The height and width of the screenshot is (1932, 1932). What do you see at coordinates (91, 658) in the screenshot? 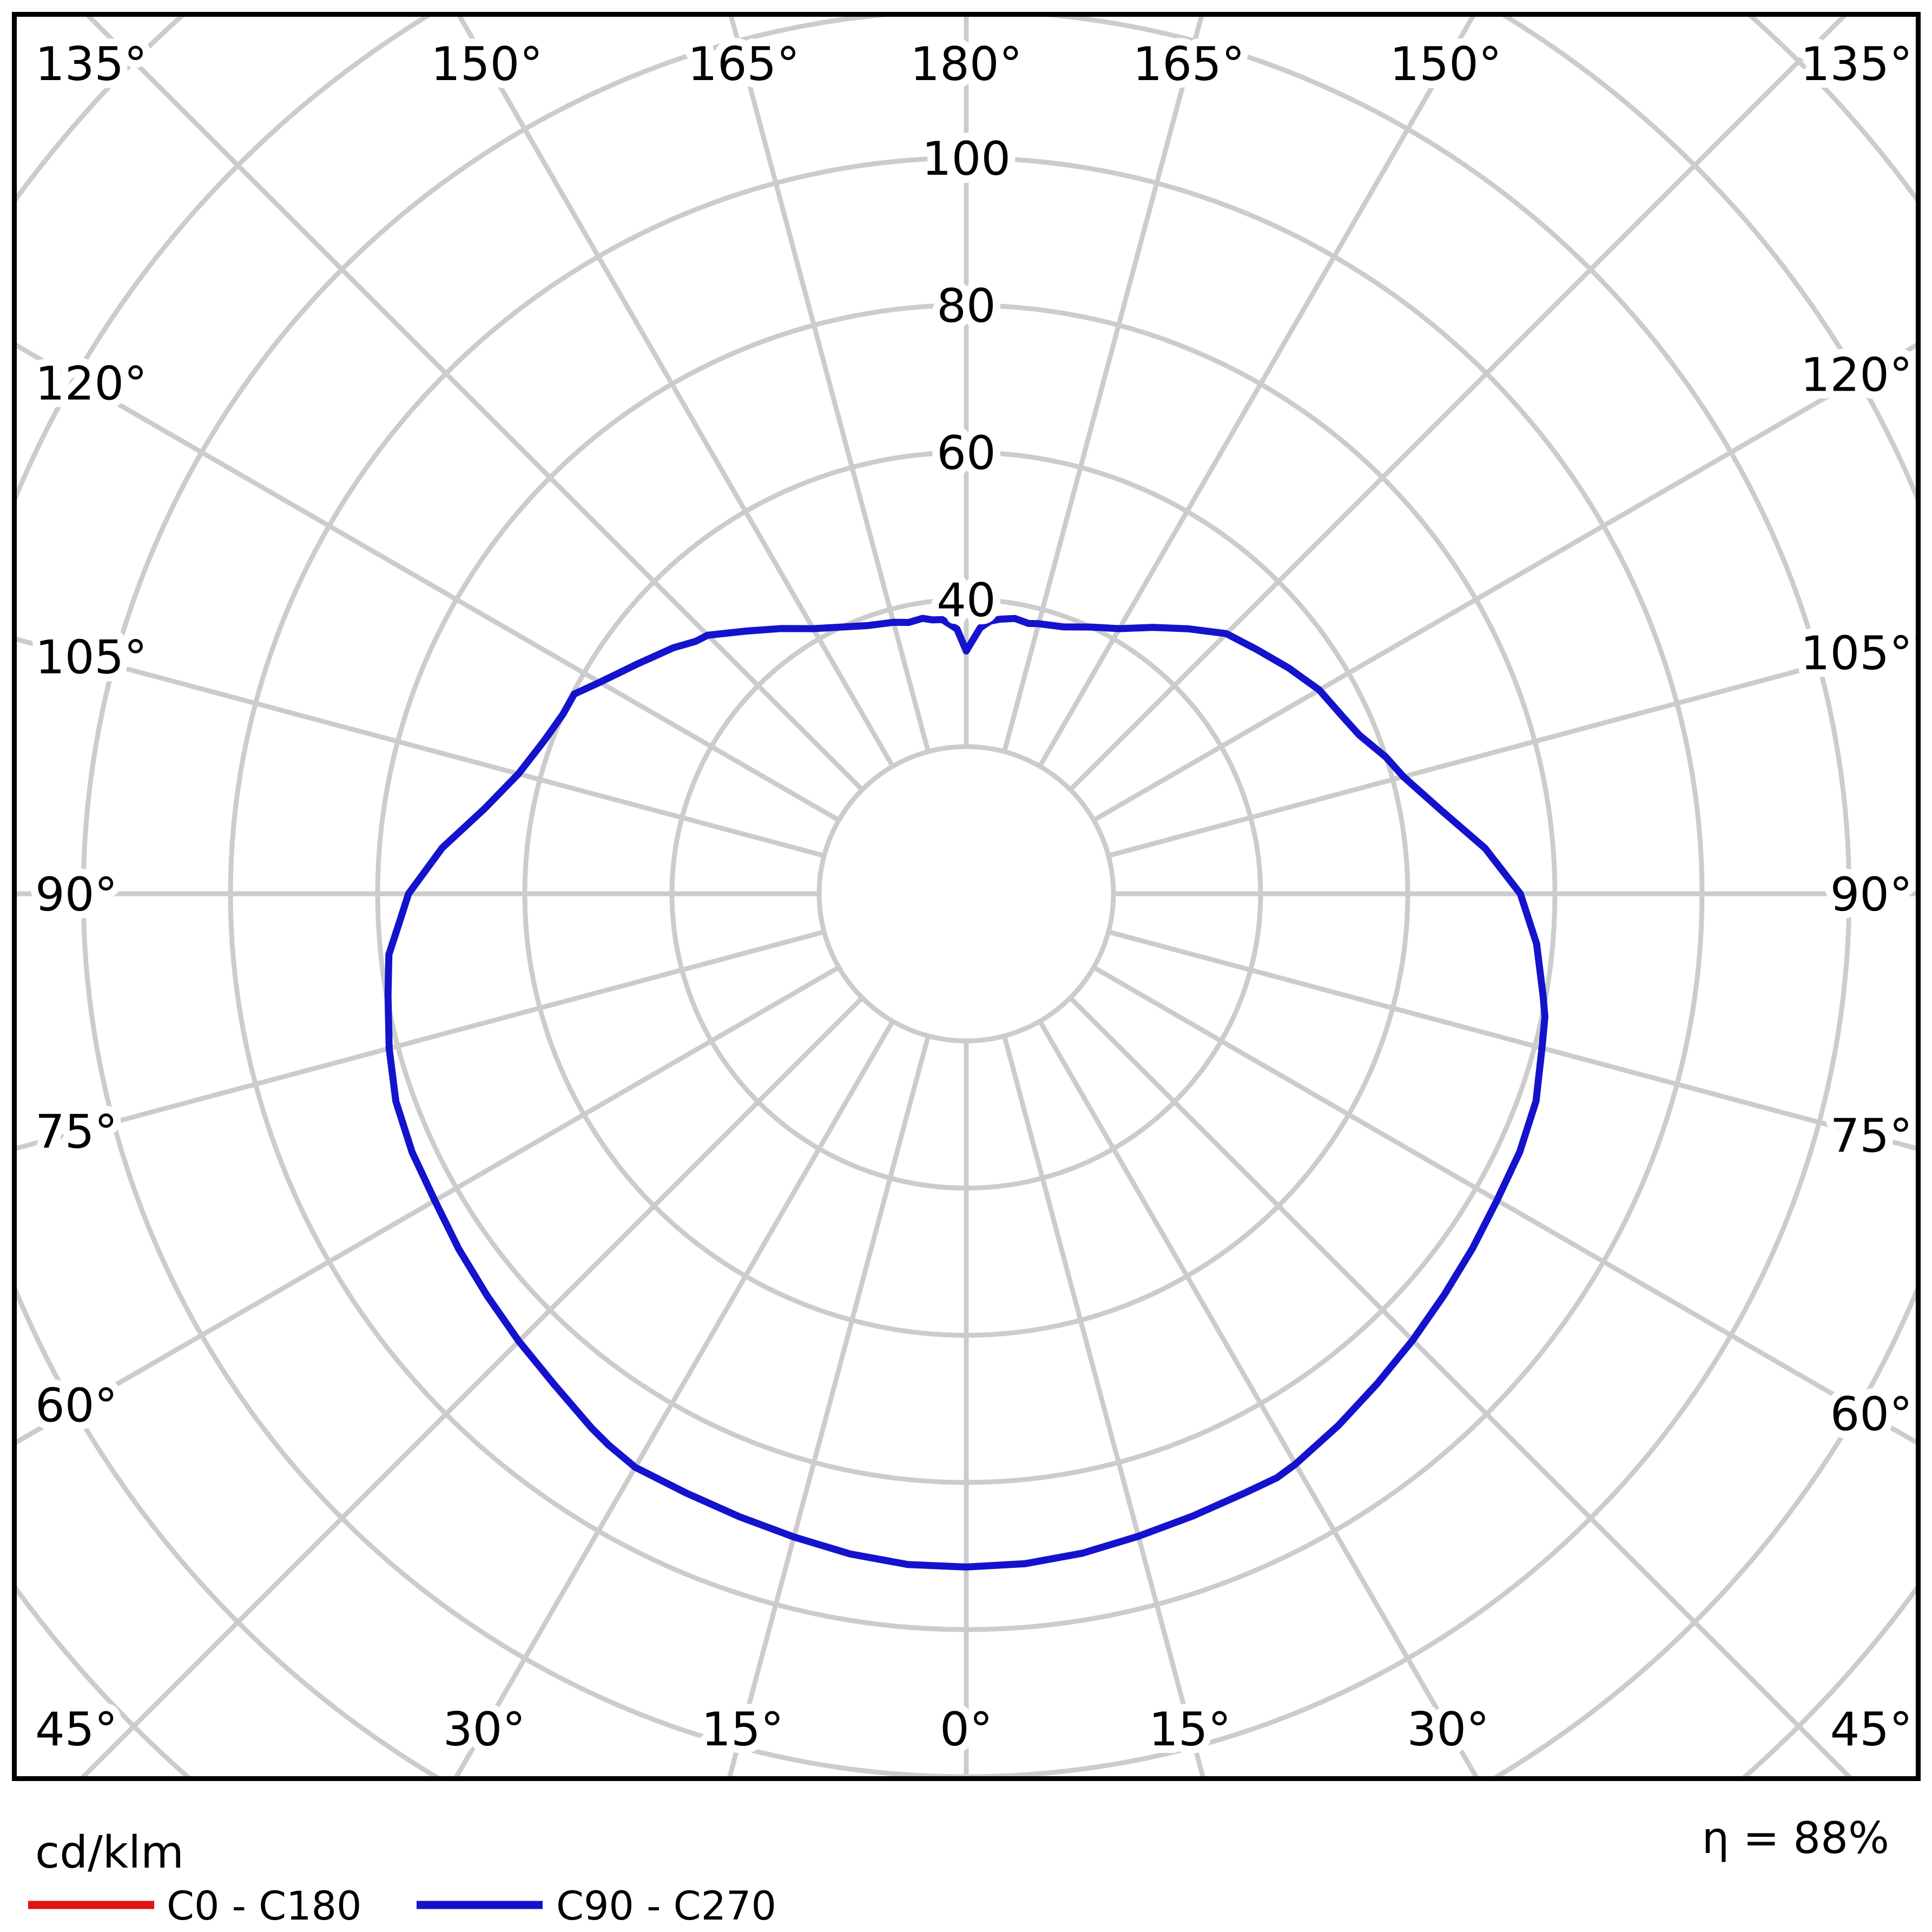
I see `angle-label-105-left: 105°` at bounding box center [91, 658].